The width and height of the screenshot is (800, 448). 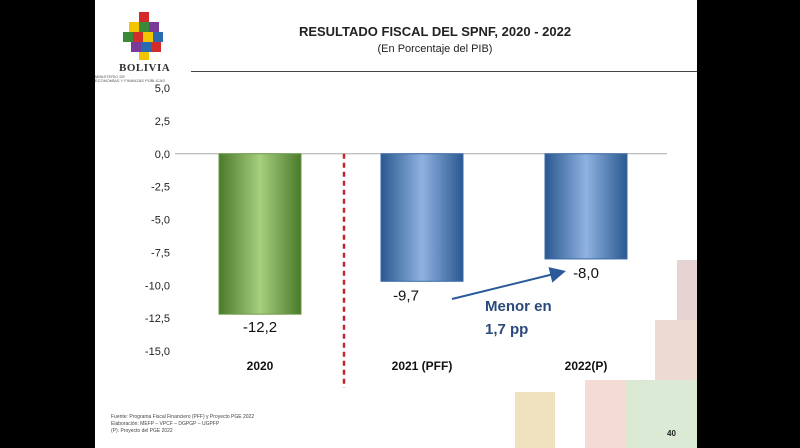 What do you see at coordinates (671, 433) in the screenshot?
I see `page-number: 40` at bounding box center [671, 433].